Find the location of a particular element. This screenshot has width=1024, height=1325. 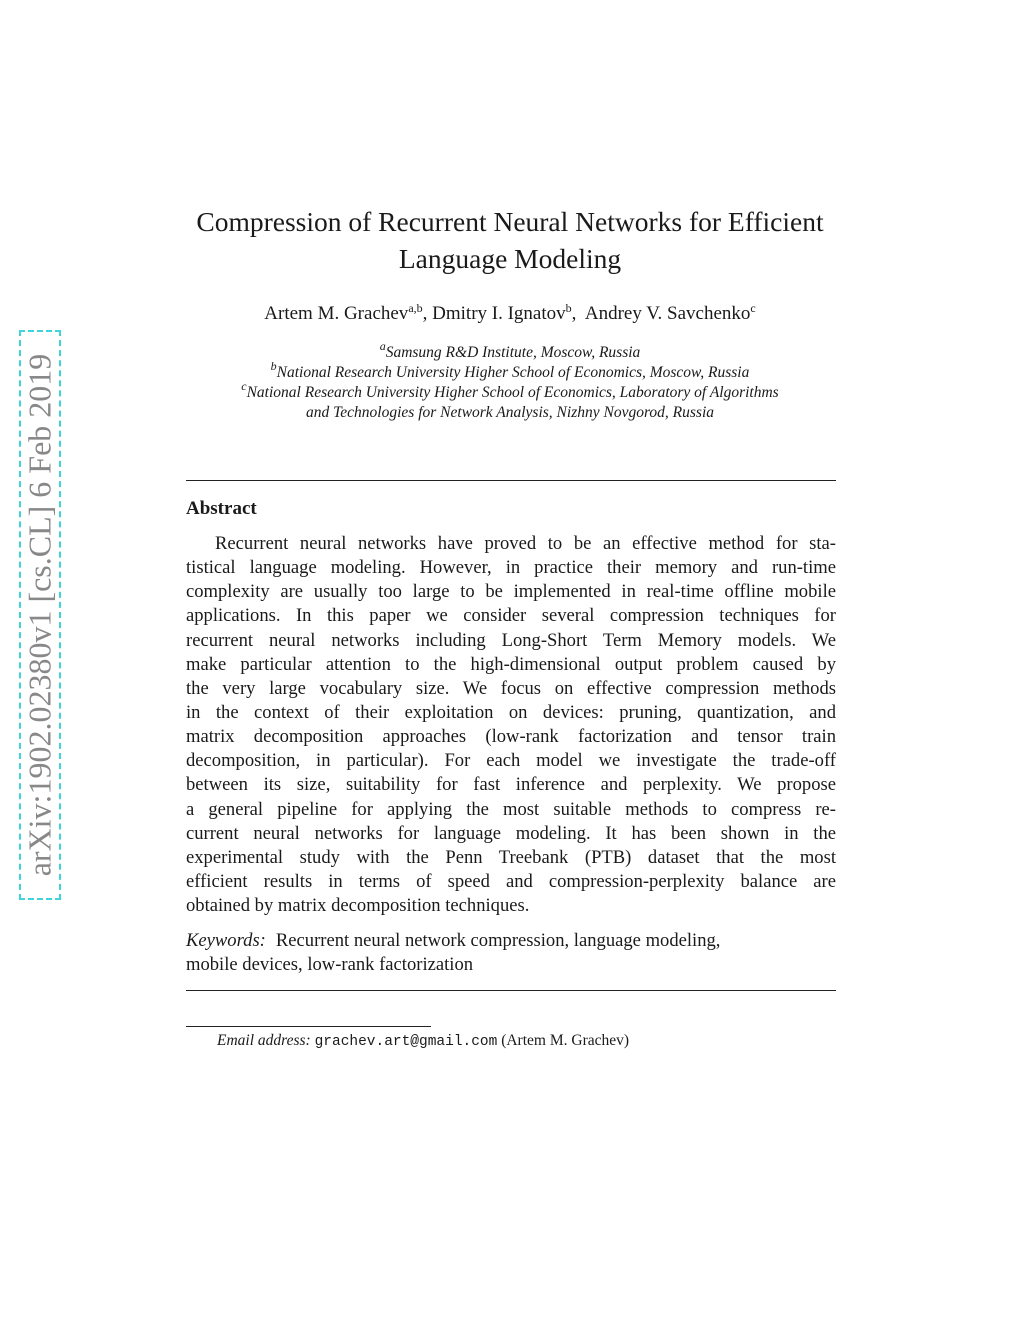

email-owner: (Artem M. Grachev) is located at coordinates (565, 1040).